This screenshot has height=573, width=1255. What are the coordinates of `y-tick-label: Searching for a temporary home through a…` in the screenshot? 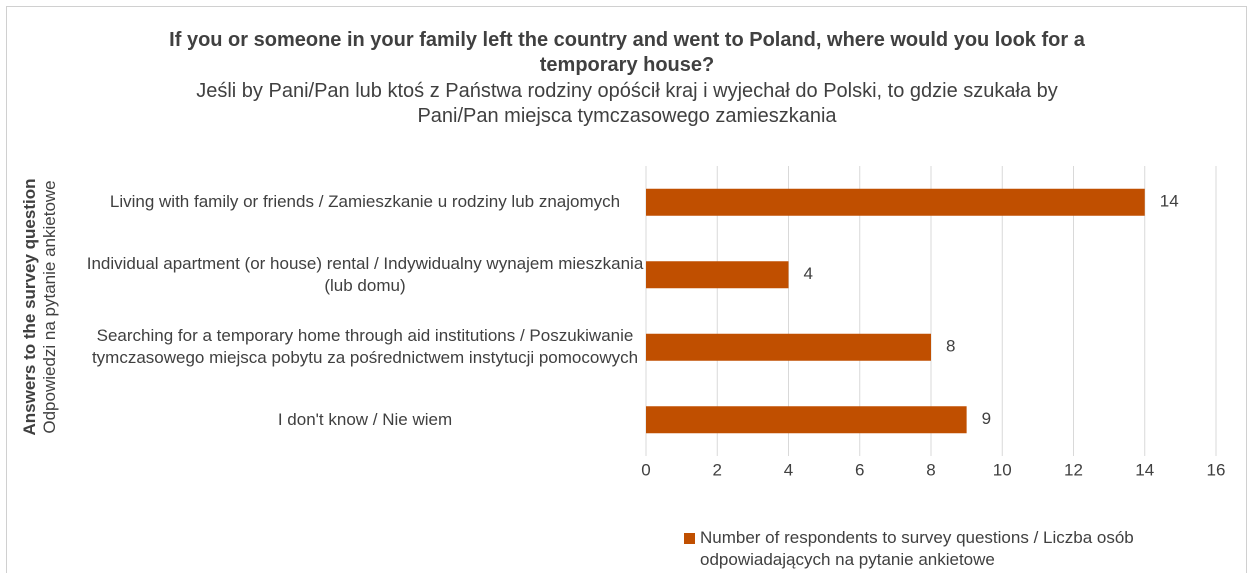 It's located at (365, 347).